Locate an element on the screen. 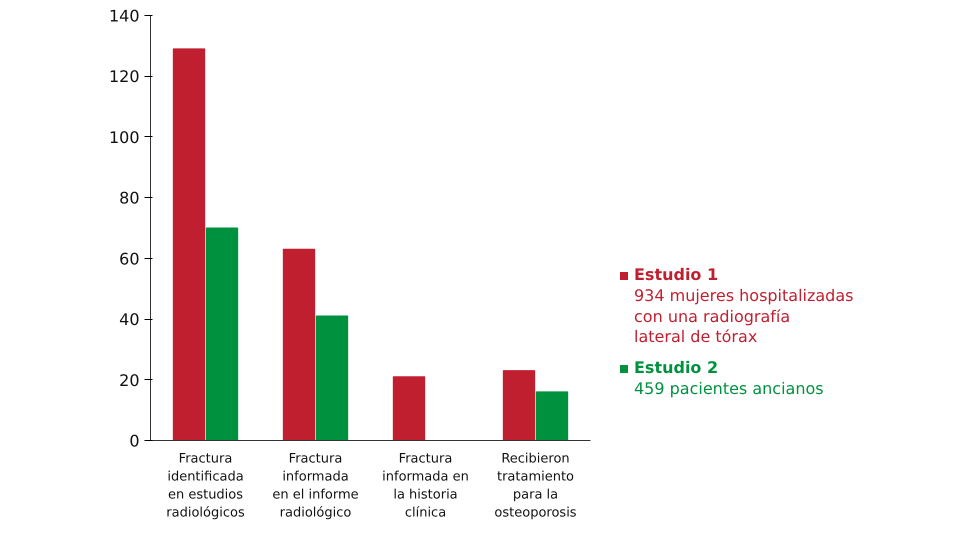 The height and width of the screenshot is (537, 959). y-tick-label: 140 is located at coordinates (124, 16).